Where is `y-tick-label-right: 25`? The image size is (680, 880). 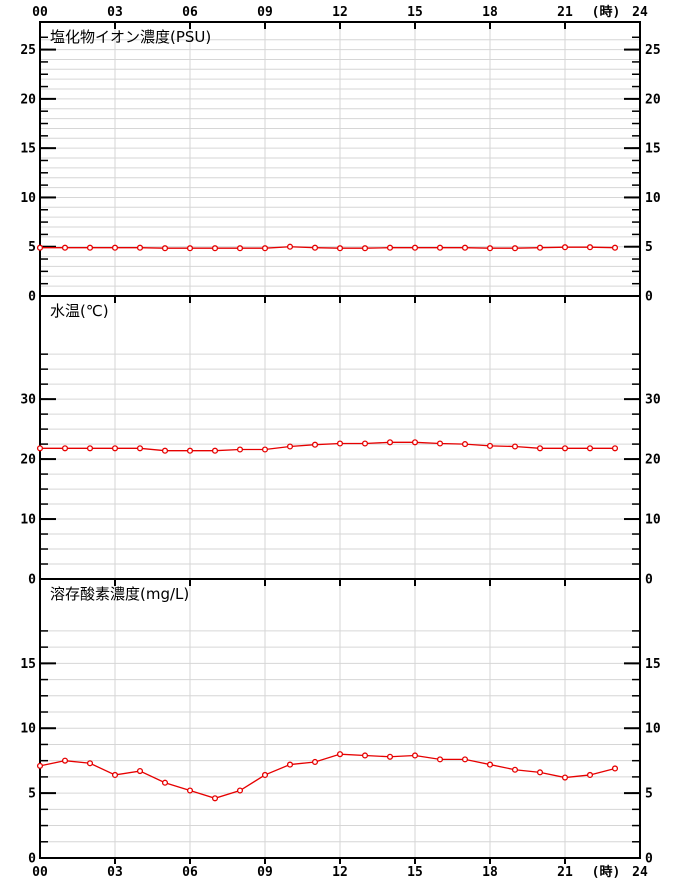 y-tick-label-right: 25 is located at coordinates (653, 50).